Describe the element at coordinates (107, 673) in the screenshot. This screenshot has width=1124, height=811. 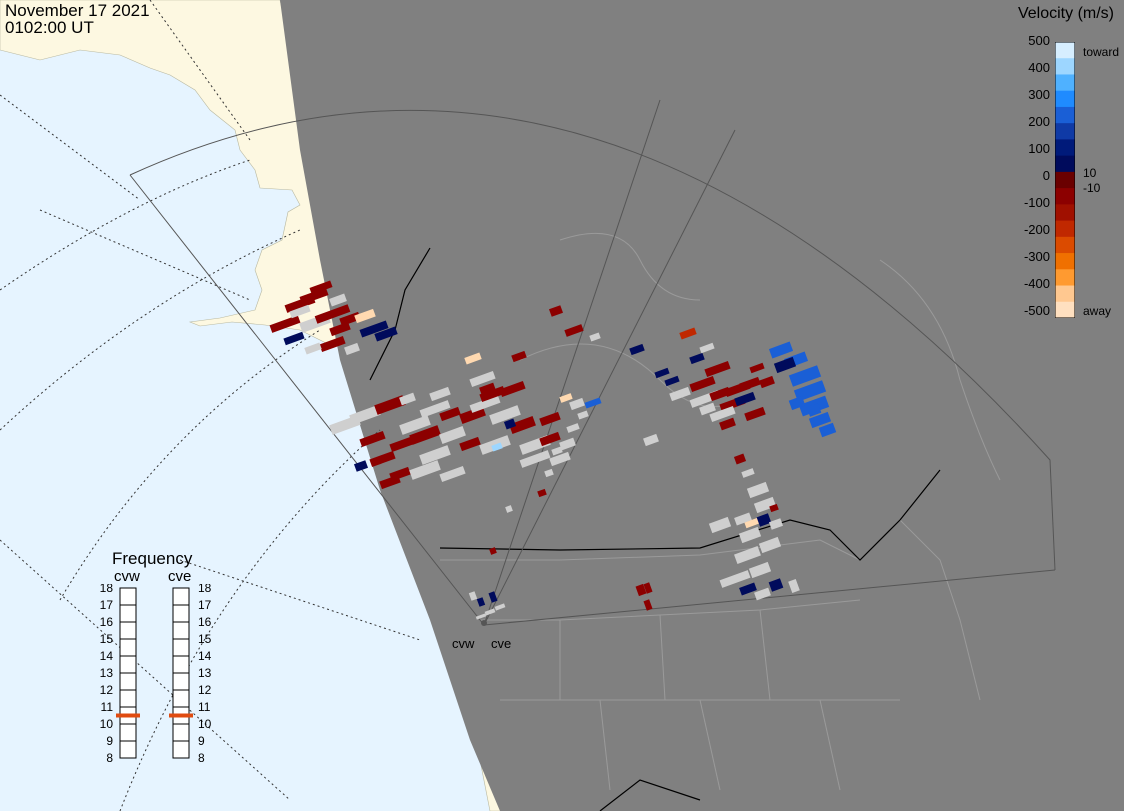
I see `frequency-scale-label: 13` at that location.